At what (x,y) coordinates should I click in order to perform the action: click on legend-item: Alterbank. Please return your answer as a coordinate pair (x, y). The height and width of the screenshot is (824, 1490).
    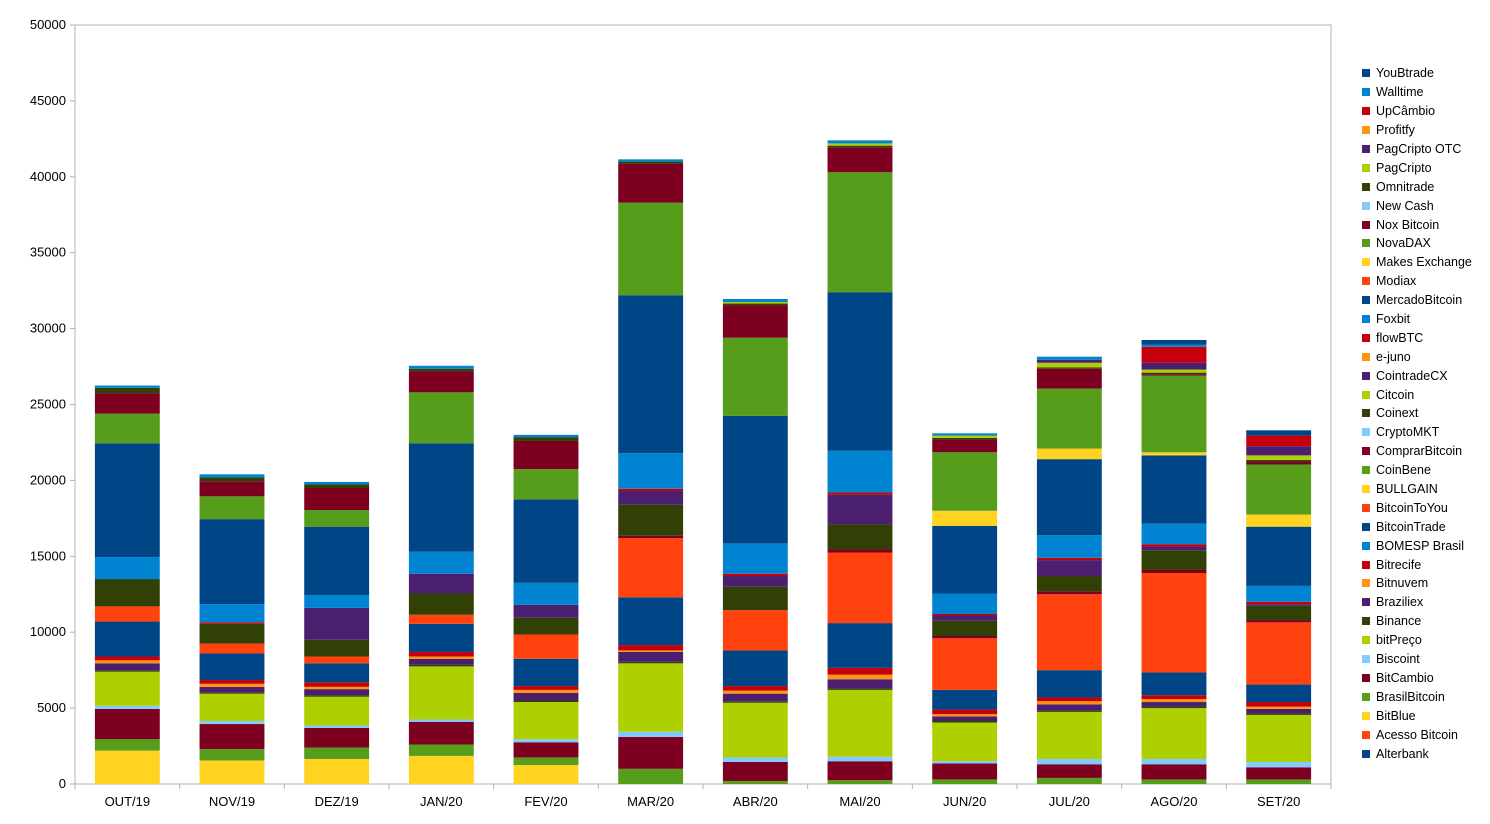
    Looking at the image, I should click on (1425, 753).